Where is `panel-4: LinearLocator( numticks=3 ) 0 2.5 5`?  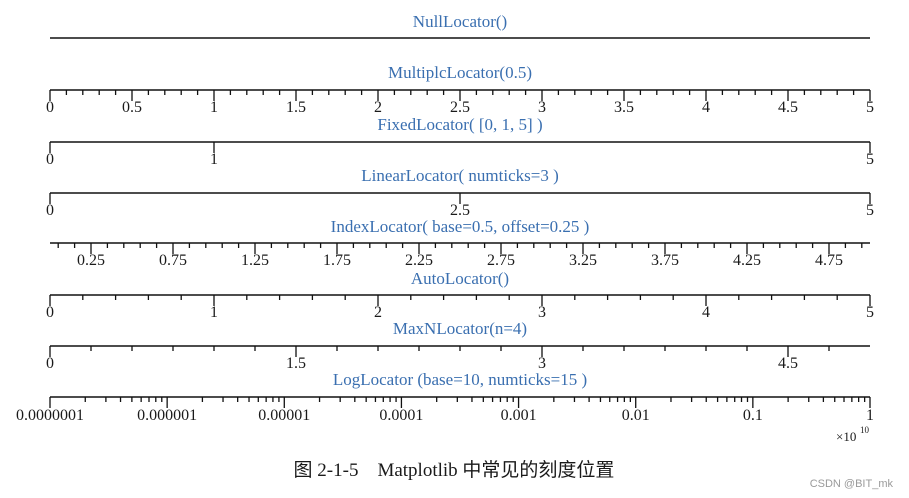 panel-4: LinearLocator( numticks=3 ) 0 2.5 5 is located at coordinates (460, 192).